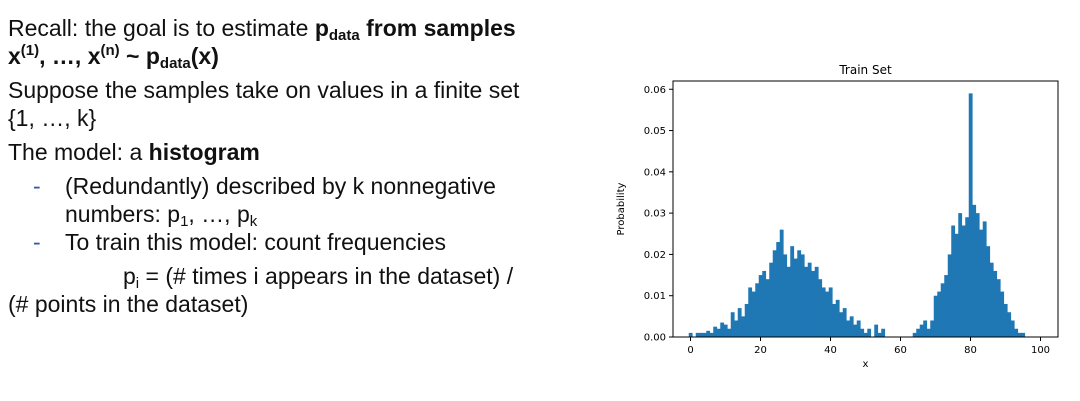 This screenshot has width=1080, height=401. What do you see at coordinates (900, 350) in the screenshot?
I see `x-tick-label: 60` at bounding box center [900, 350].